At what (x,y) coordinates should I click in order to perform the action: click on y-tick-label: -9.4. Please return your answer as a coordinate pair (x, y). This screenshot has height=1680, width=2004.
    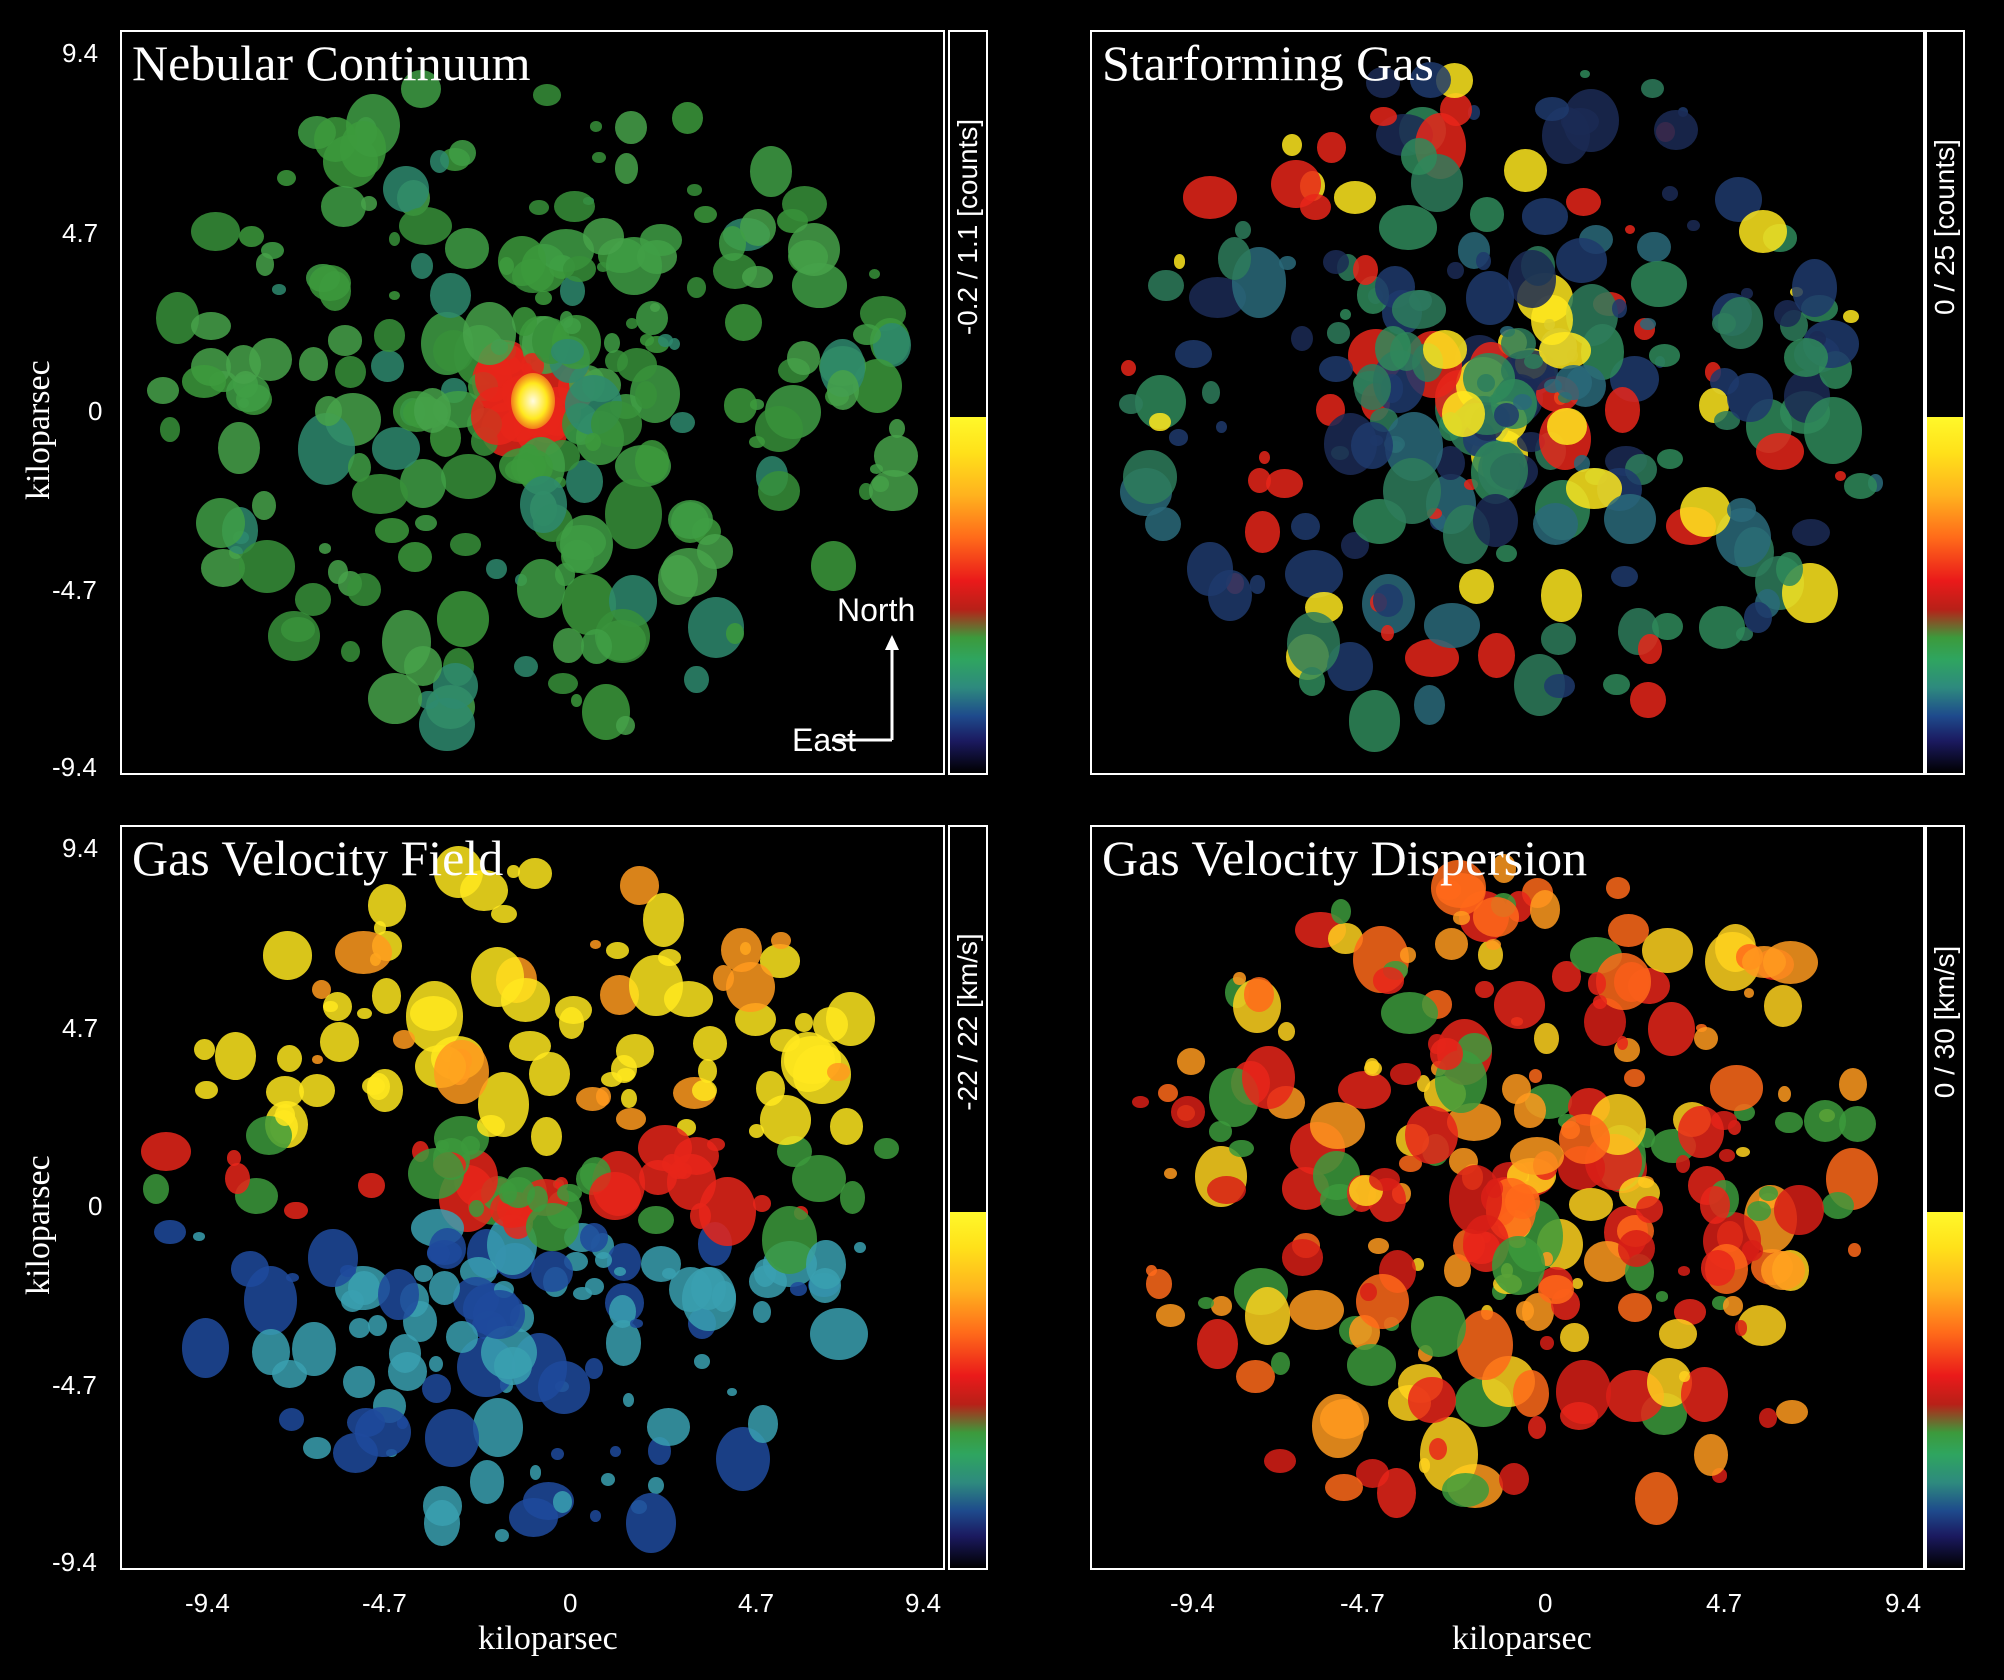
    Looking at the image, I should click on (74, 1562).